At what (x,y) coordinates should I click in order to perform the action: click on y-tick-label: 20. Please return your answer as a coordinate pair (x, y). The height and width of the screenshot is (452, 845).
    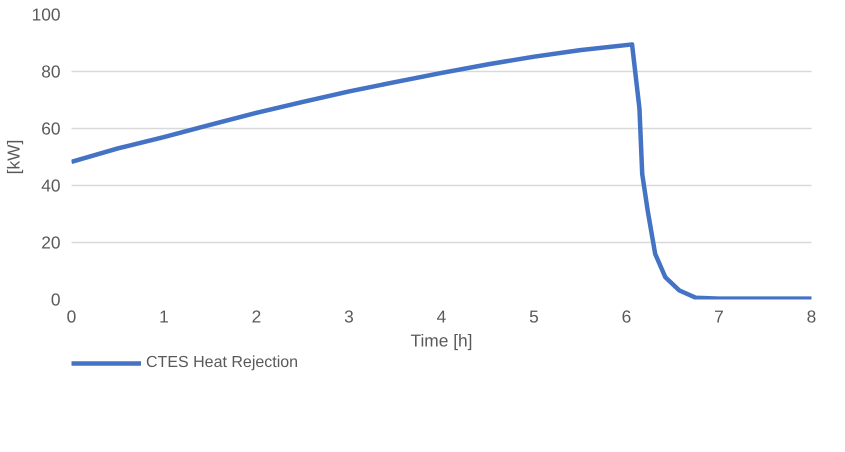
    Looking at the image, I should click on (51, 242).